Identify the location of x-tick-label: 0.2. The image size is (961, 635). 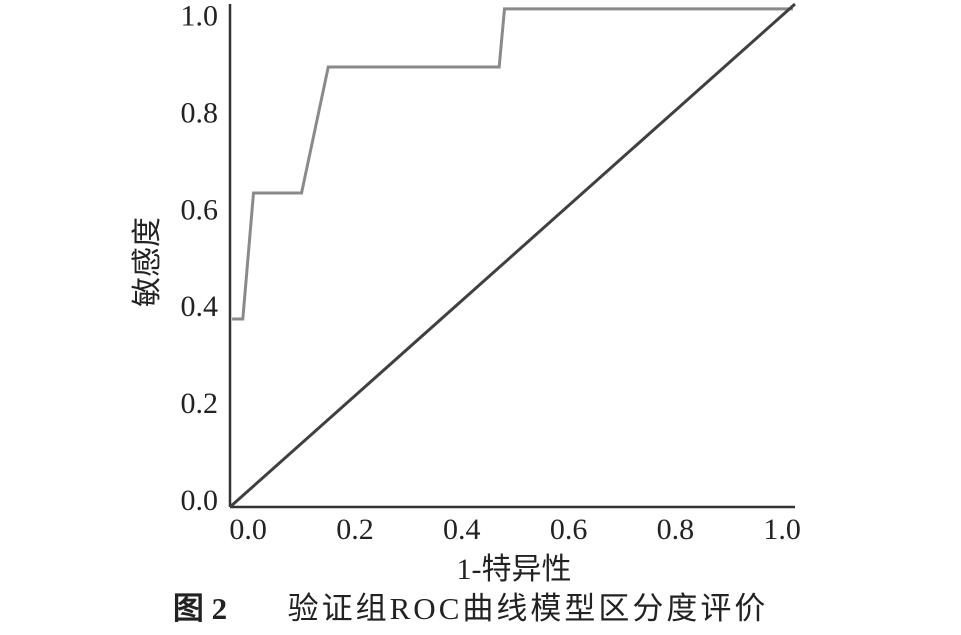
(355, 529).